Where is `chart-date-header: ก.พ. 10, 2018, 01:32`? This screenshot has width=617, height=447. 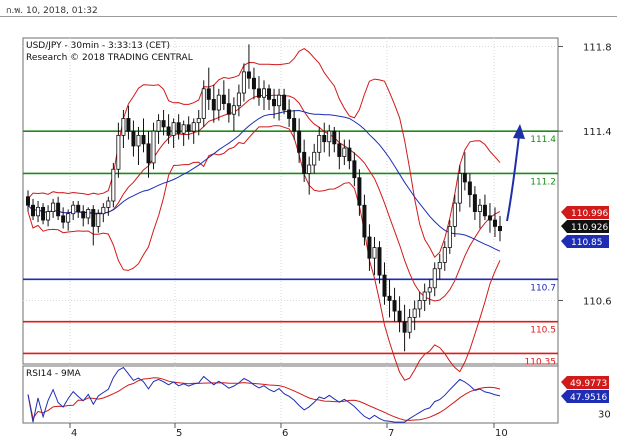 chart-date-header: ก.พ. 10, 2018, 01:32 is located at coordinates (52, 11).